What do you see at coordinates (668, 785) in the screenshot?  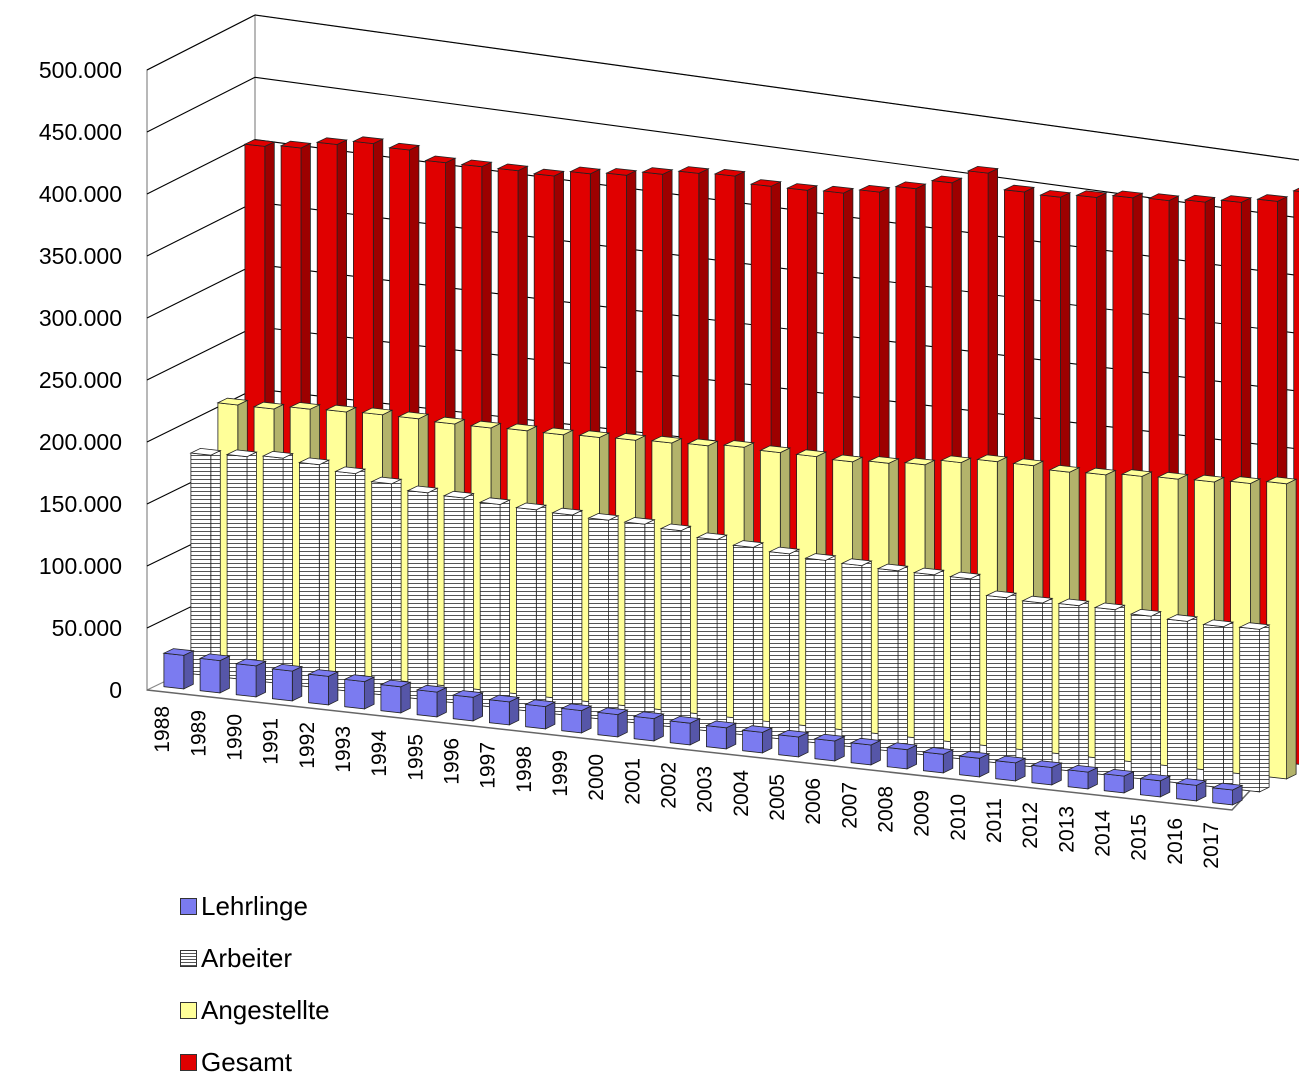 I see `x-tick-label: 2002` at bounding box center [668, 785].